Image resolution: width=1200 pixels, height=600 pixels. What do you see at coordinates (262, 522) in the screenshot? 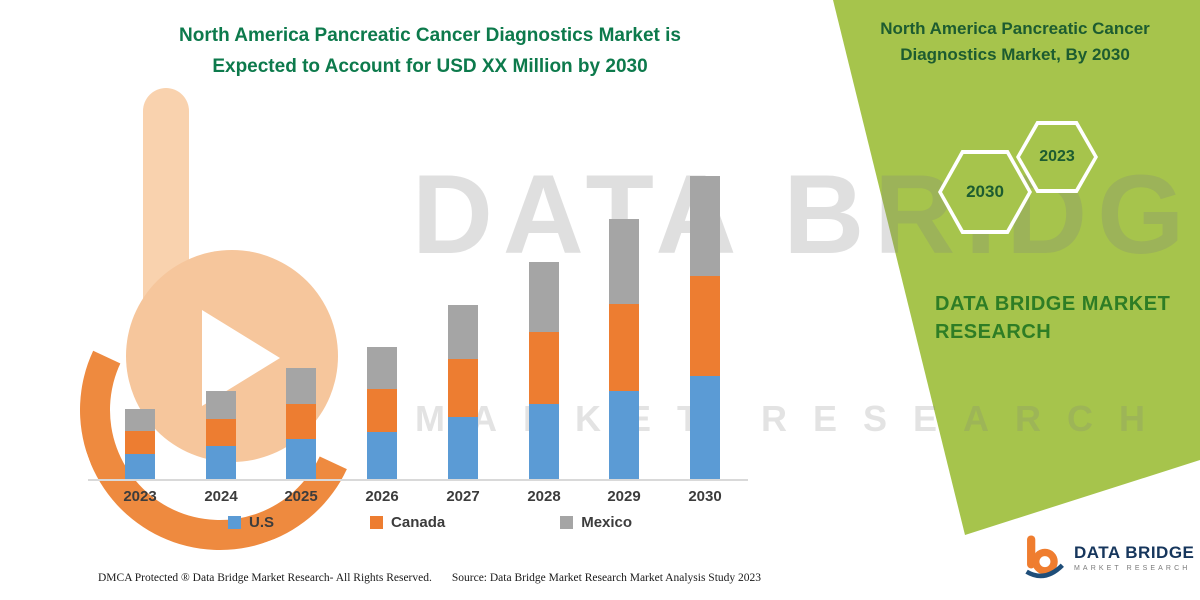
I see `legend-label-U.S: U.S` at bounding box center [262, 522].